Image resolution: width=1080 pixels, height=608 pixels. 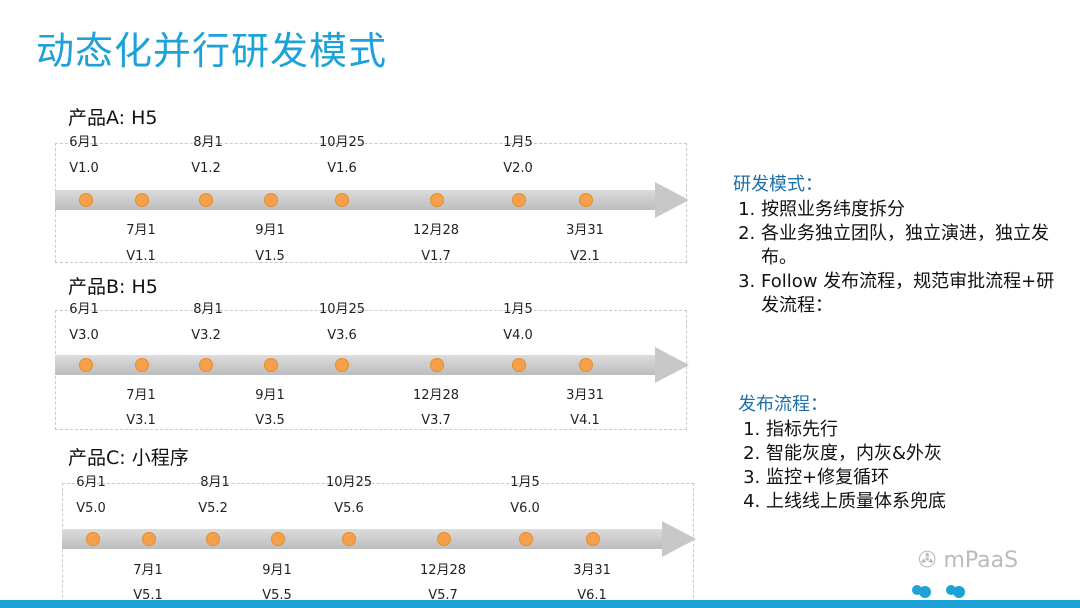 What do you see at coordinates (927, 560) in the screenshot?
I see `wechat-icon: ✇` at bounding box center [927, 560].